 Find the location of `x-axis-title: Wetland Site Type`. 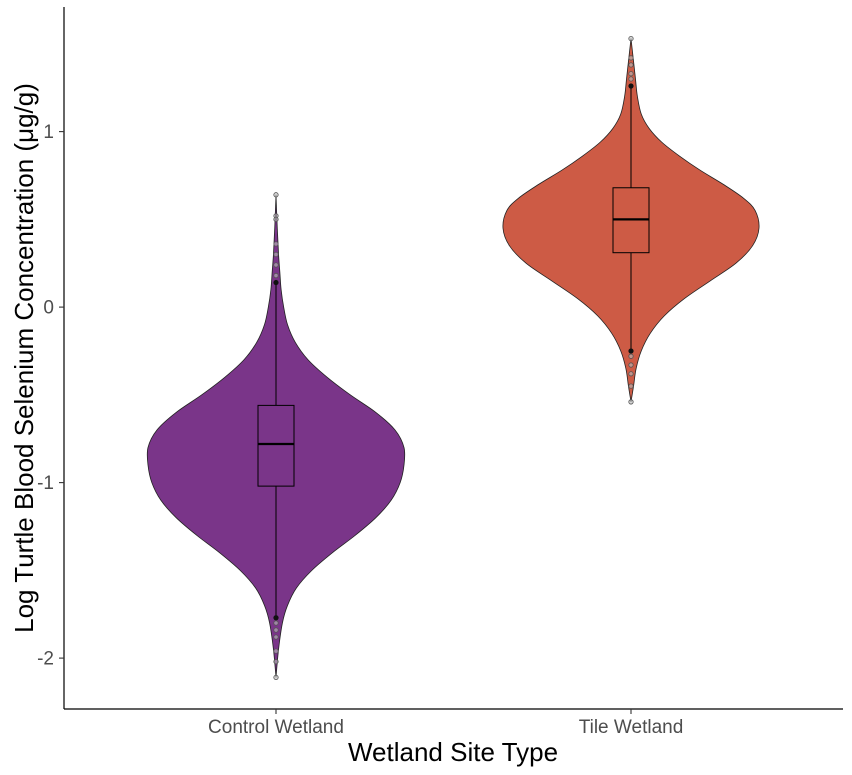

x-axis-title: Wetland Site Type is located at coordinates (453, 752).